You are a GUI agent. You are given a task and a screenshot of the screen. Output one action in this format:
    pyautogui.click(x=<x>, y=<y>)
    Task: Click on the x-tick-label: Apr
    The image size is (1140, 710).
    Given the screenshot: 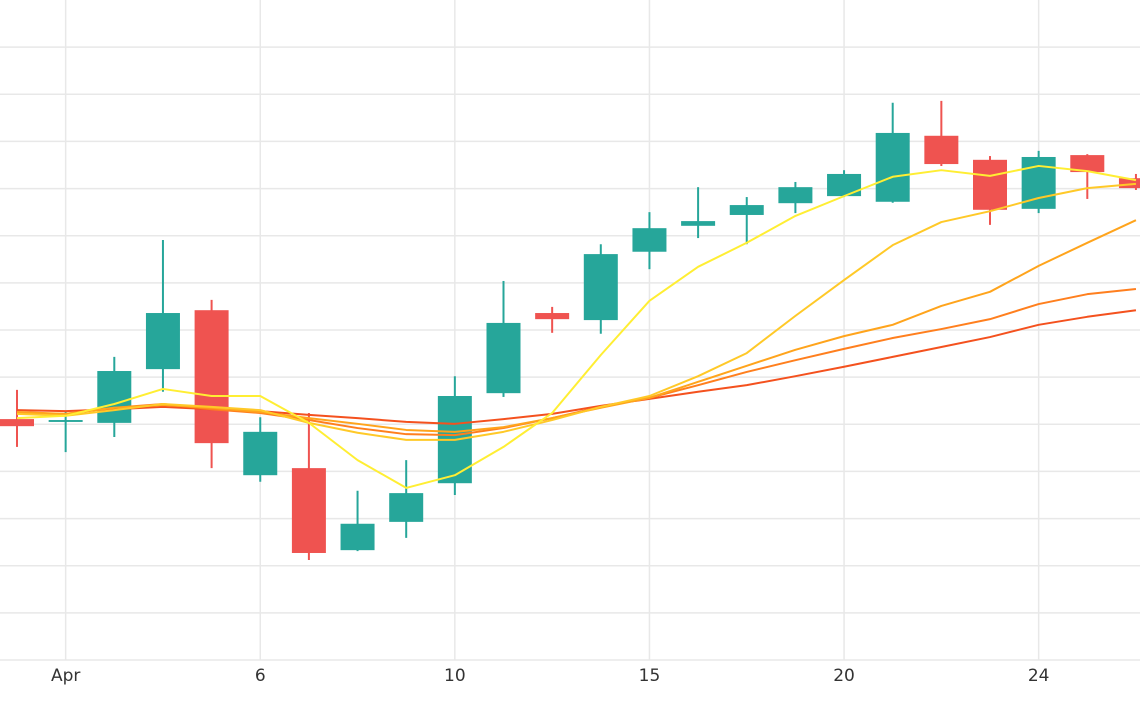 What is the action you would take?
    pyautogui.click(x=65, y=676)
    